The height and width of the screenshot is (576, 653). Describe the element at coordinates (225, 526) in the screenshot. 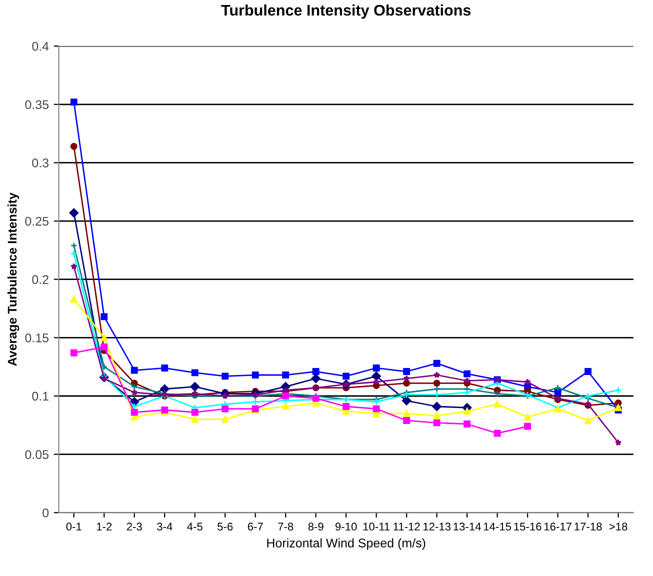

I see `x-tick-label: 5-6` at that location.